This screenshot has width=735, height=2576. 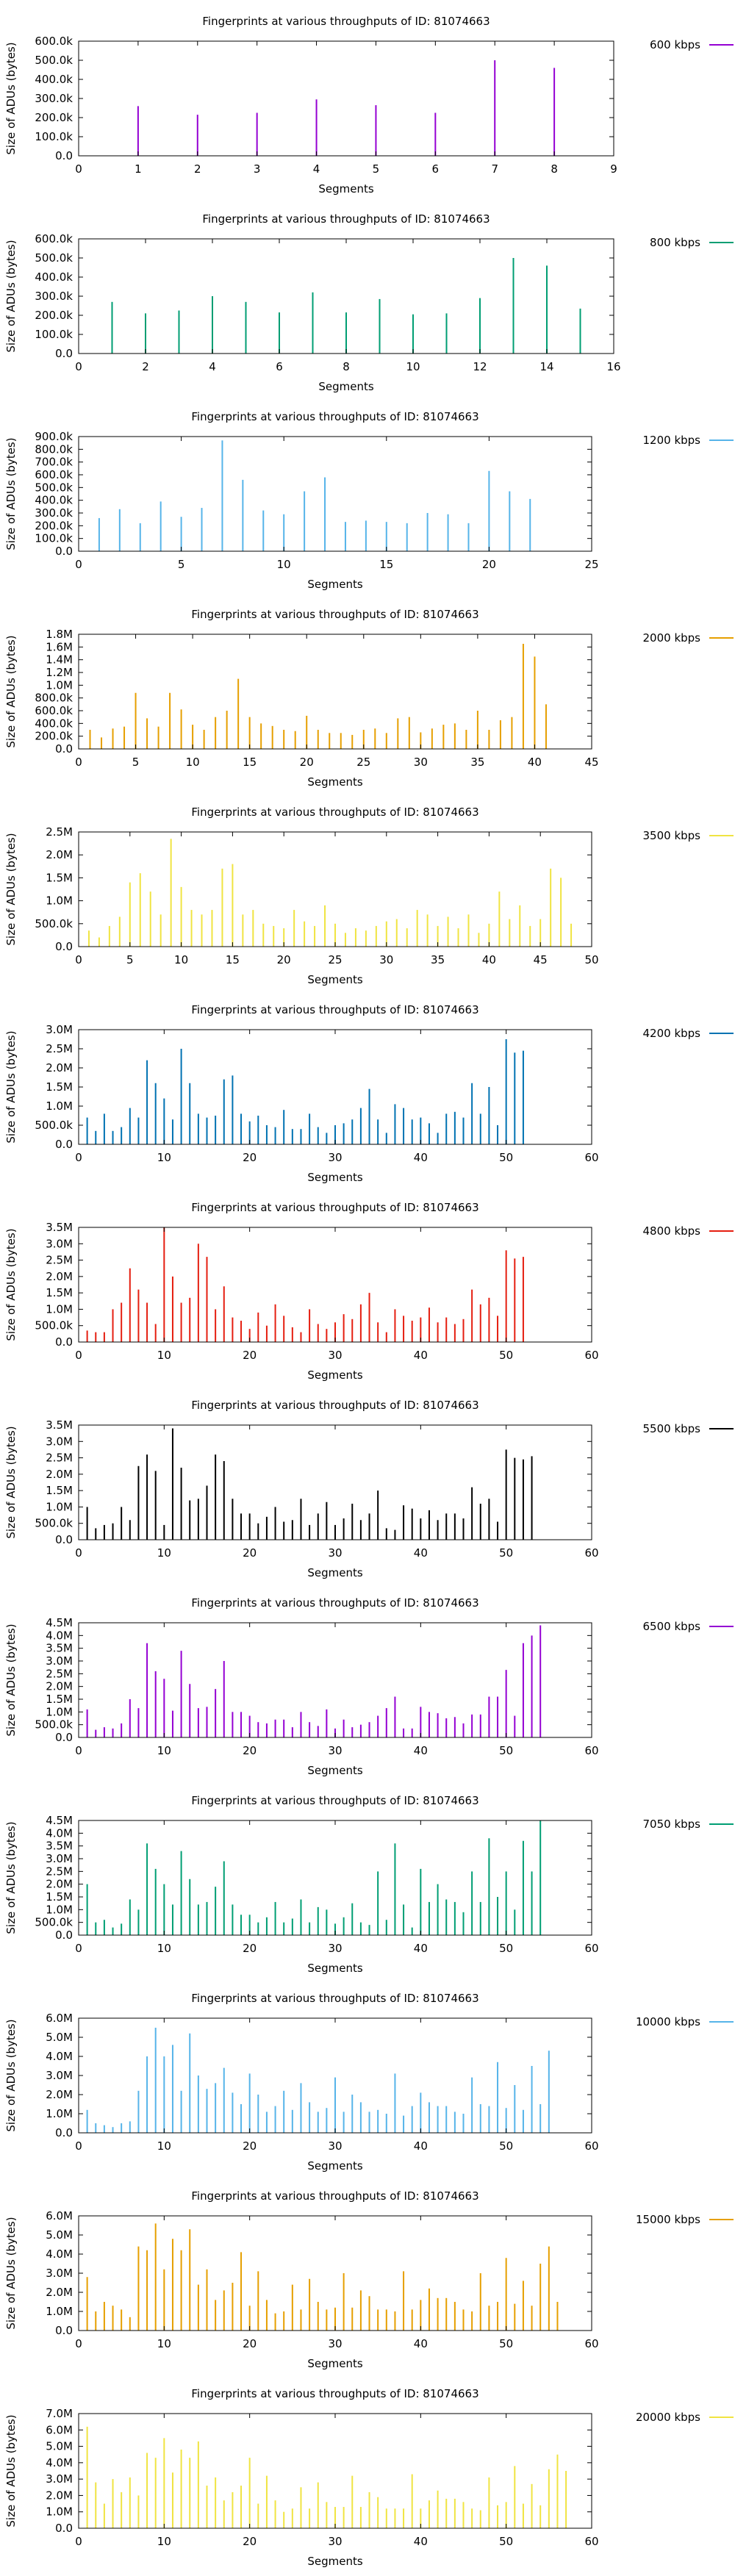 I want to click on legend-label: 4800 kbps, so click(x=672, y=1231).